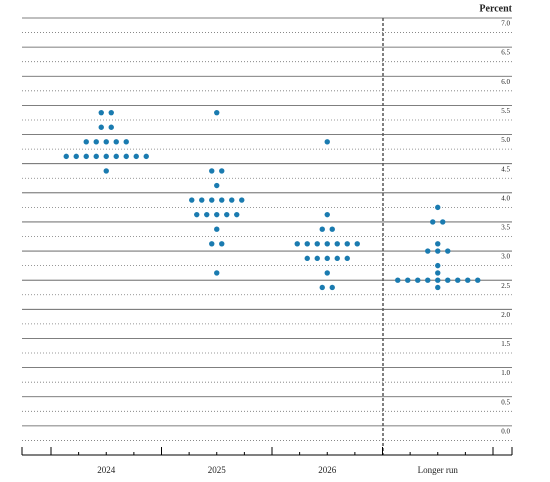  Describe the element at coordinates (327, 470) in the screenshot. I see `x-tick-label: 2026` at that location.